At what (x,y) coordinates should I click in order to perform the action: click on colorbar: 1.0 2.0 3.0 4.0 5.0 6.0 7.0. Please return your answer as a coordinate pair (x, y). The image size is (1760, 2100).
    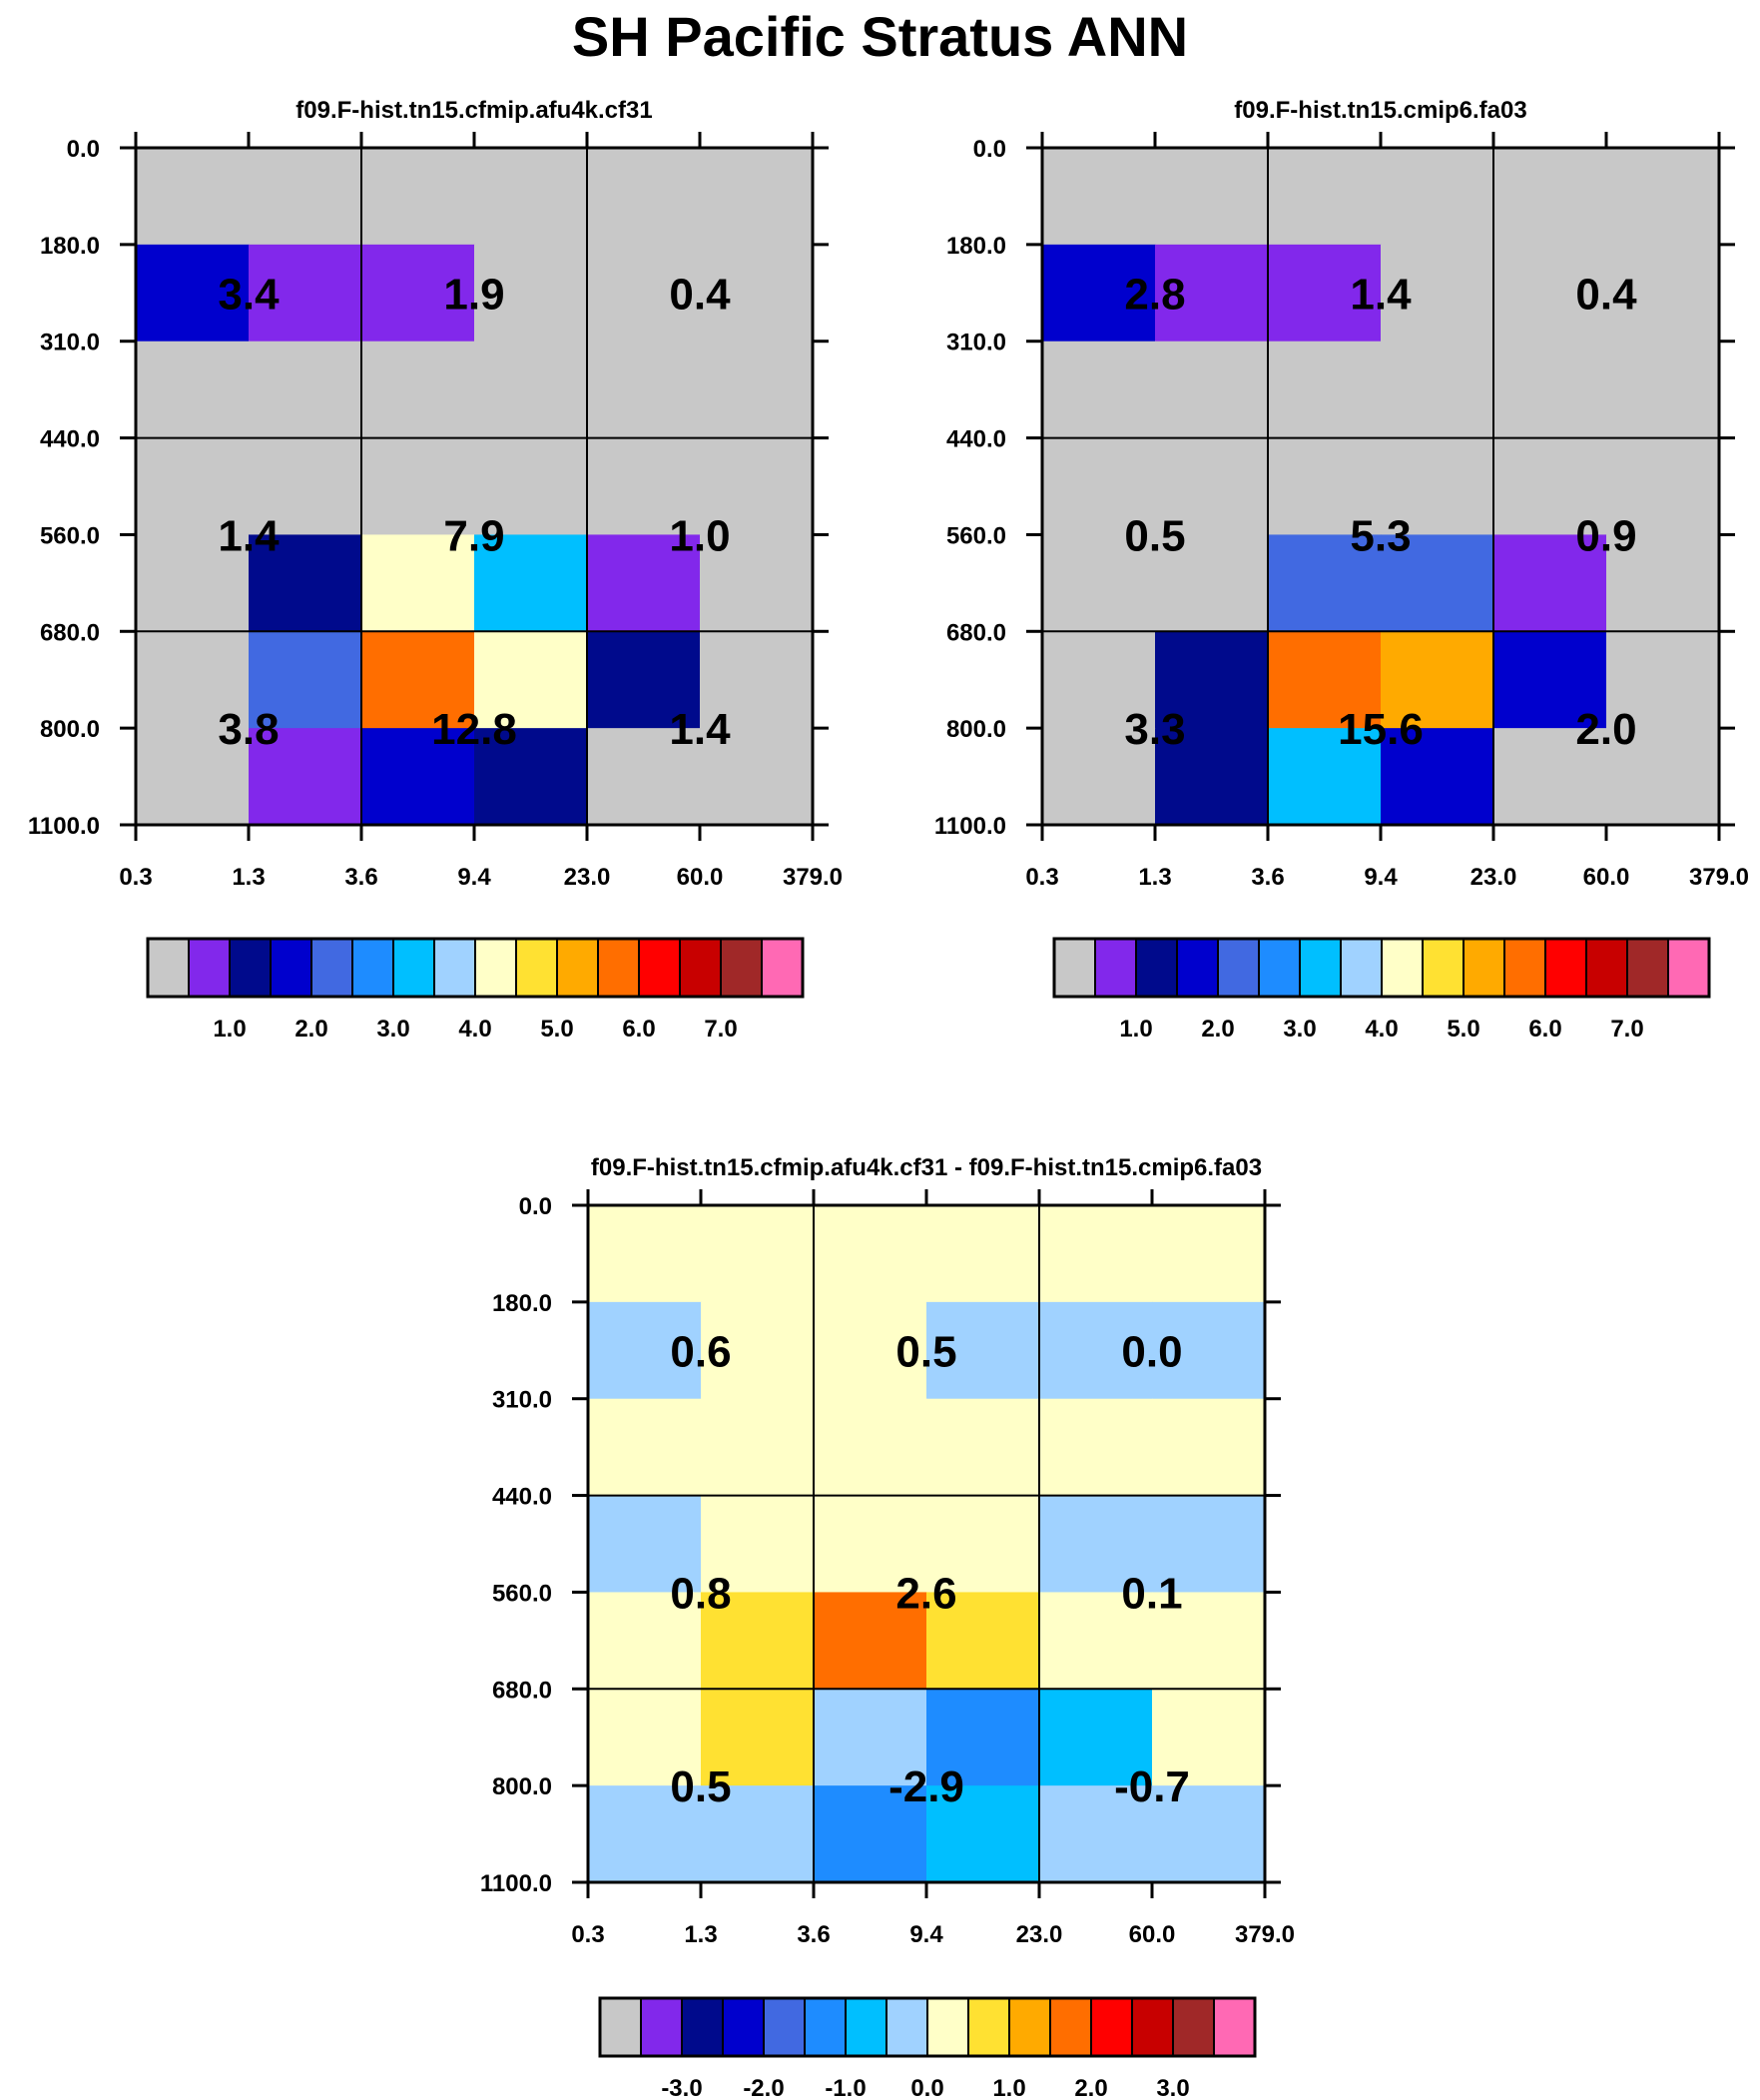
    Looking at the image, I should click on (1381, 990).